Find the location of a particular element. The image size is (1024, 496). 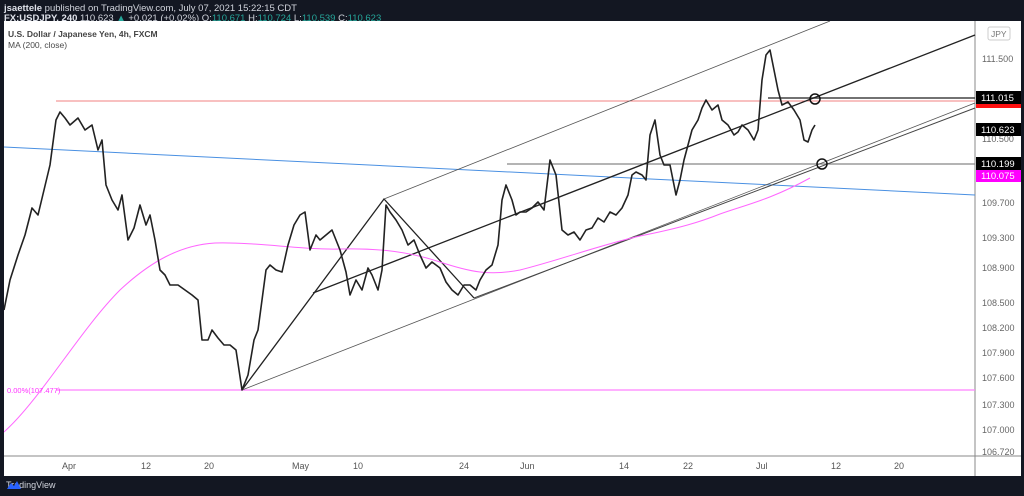

svg-text: 111.015 is located at coordinates (997, 98).